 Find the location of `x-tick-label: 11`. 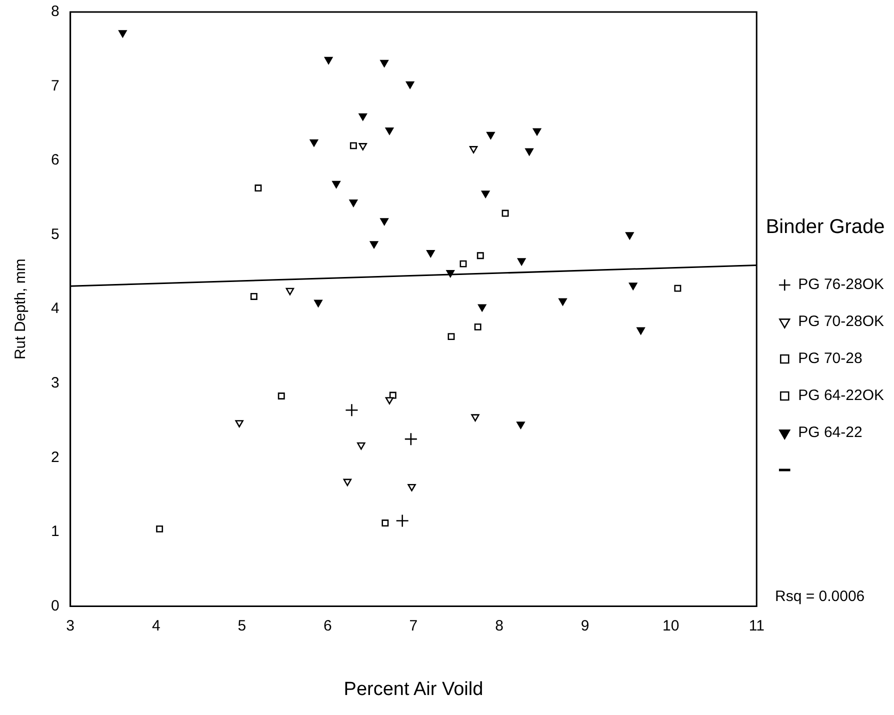

x-tick-label: 11 is located at coordinates (756, 625).